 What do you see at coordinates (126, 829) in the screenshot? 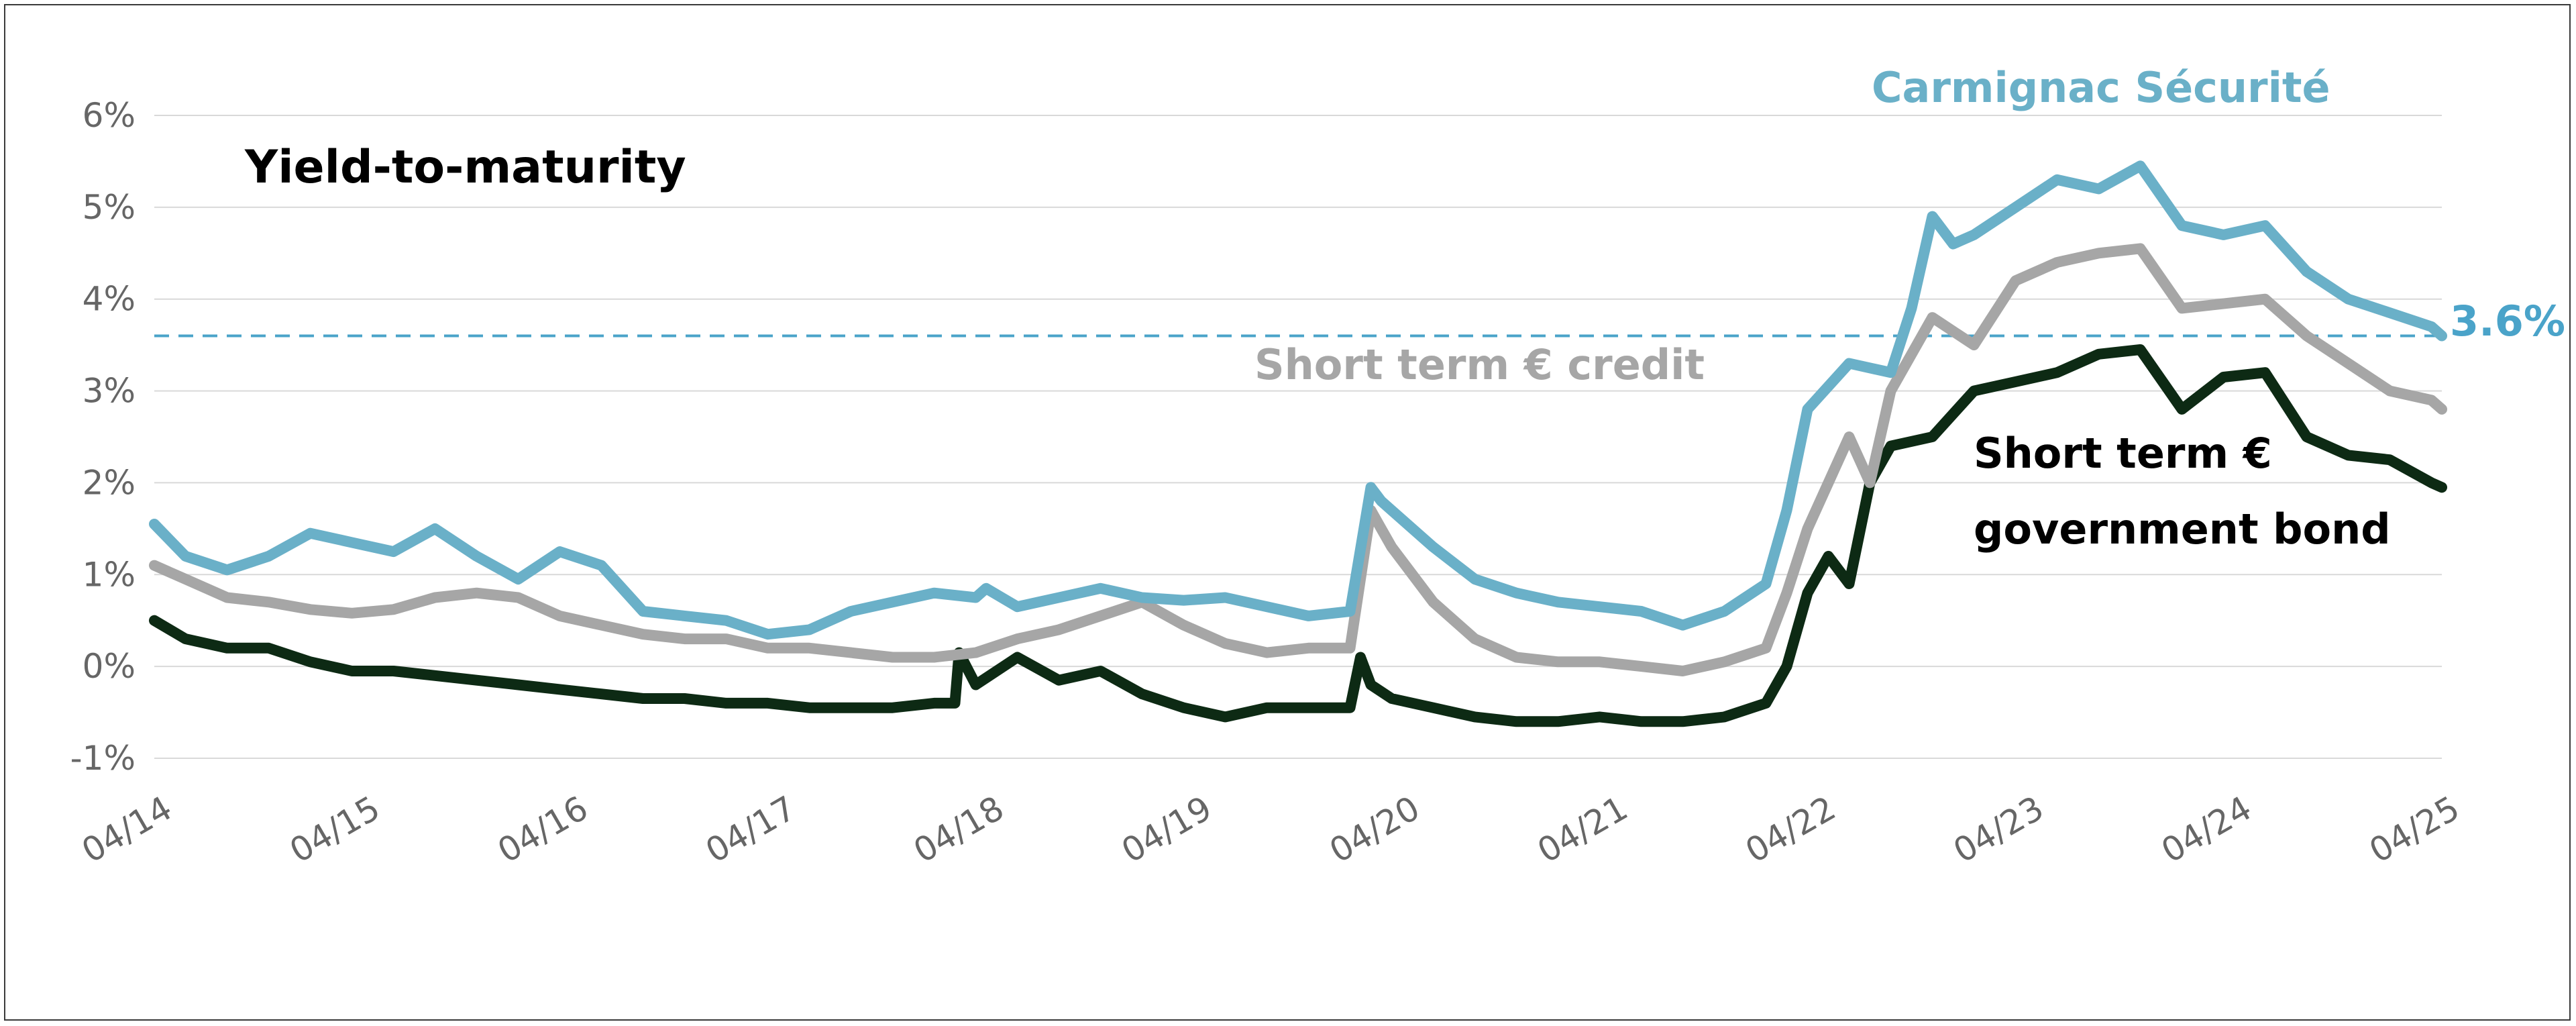
I see `x-tick-label: 04/14` at bounding box center [126, 829].